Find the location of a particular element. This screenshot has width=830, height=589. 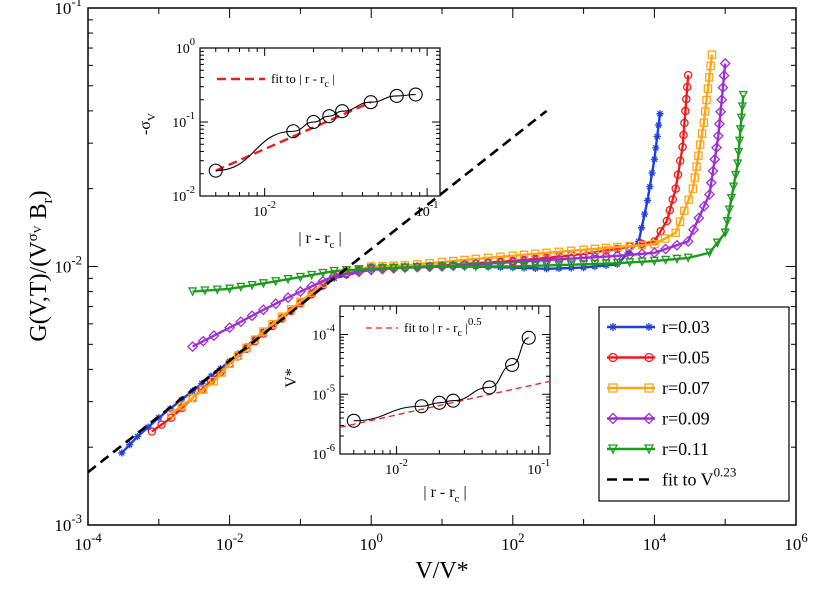

main-y-tick-label: 10⁻² is located at coordinates (68, 265).